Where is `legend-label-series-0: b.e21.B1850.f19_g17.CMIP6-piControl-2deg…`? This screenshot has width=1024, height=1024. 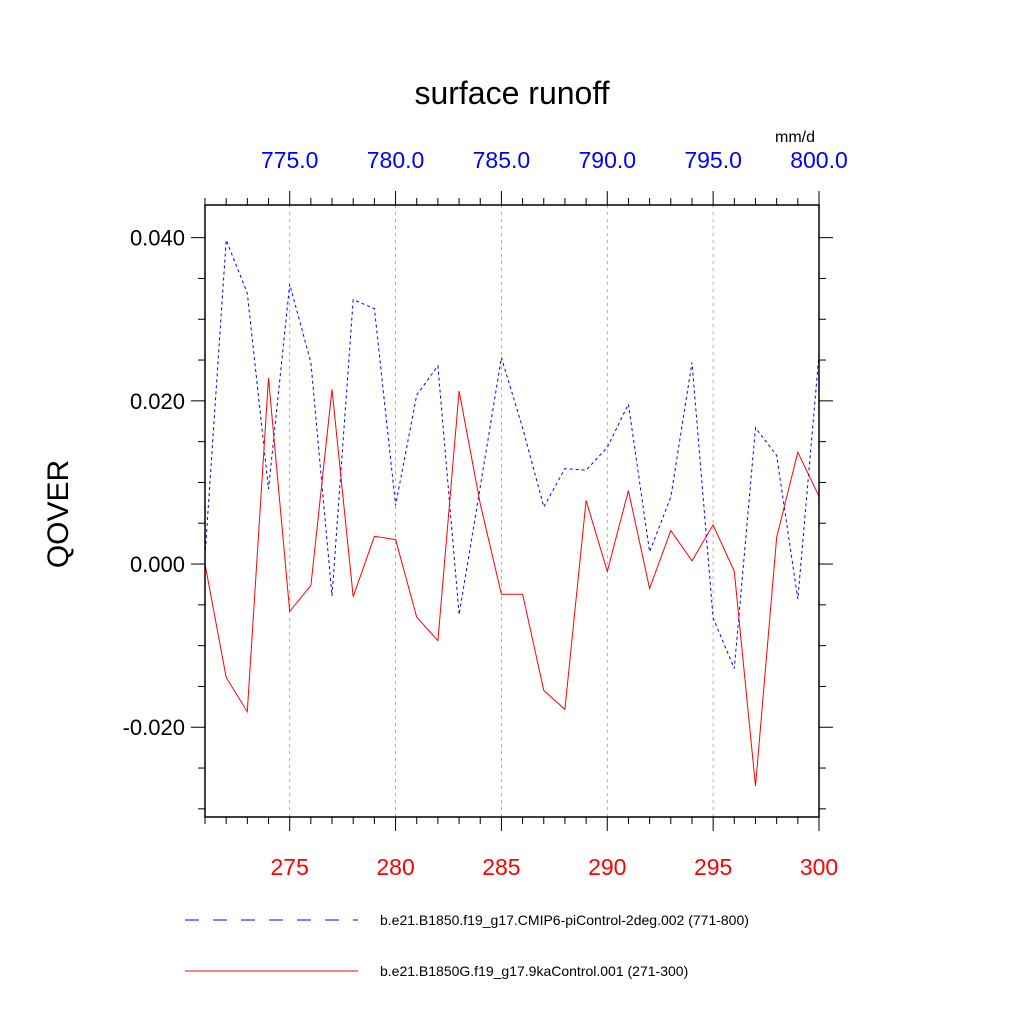
legend-label-series-0: b.e21.B1850.f19_g17.CMIP6-piControl-2deg… is located at coordinates (564, 920).